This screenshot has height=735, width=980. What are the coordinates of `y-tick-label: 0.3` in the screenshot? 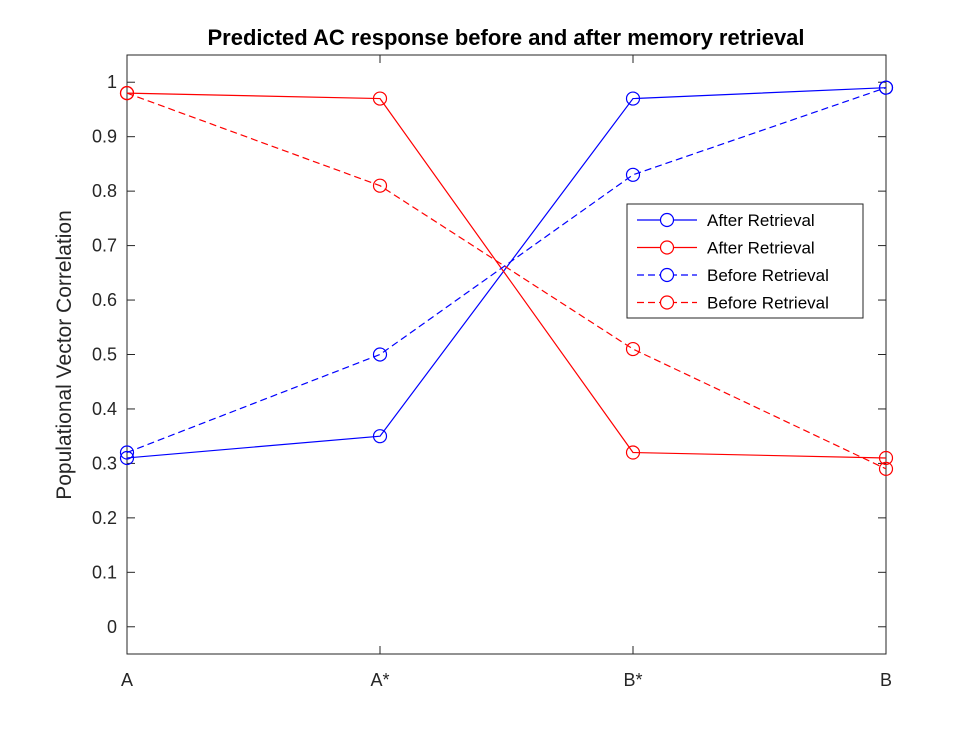 It's located at (104, 463).